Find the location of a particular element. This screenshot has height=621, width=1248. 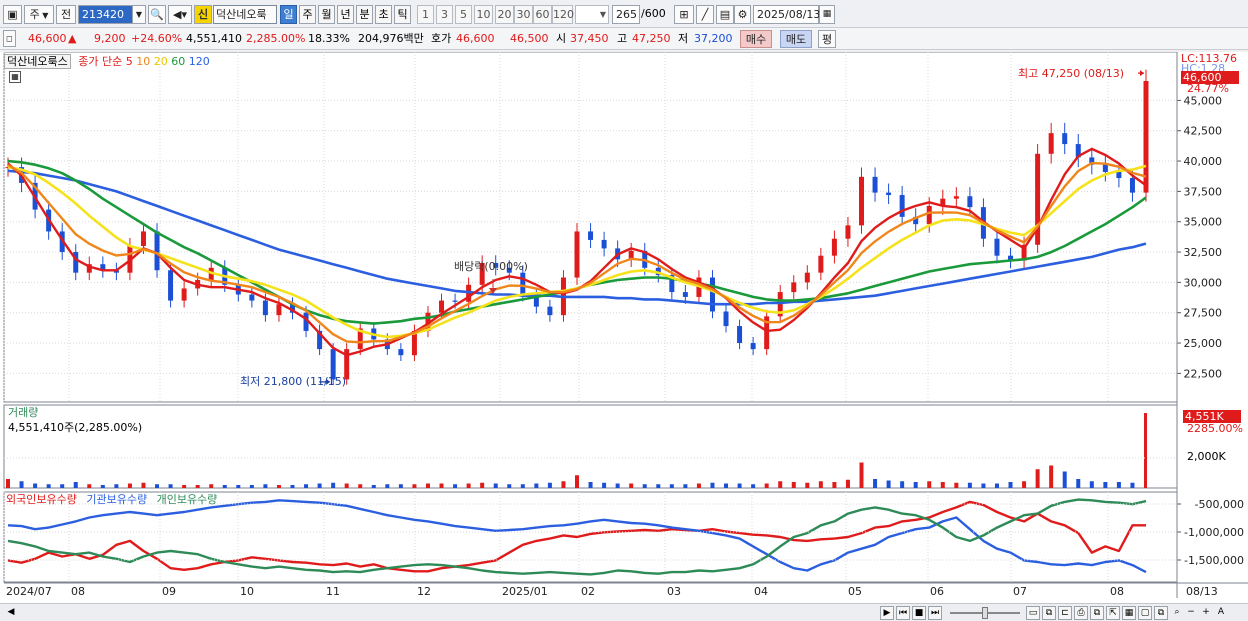

split-icon: ⧉ is located at coordinates (1049, 613).